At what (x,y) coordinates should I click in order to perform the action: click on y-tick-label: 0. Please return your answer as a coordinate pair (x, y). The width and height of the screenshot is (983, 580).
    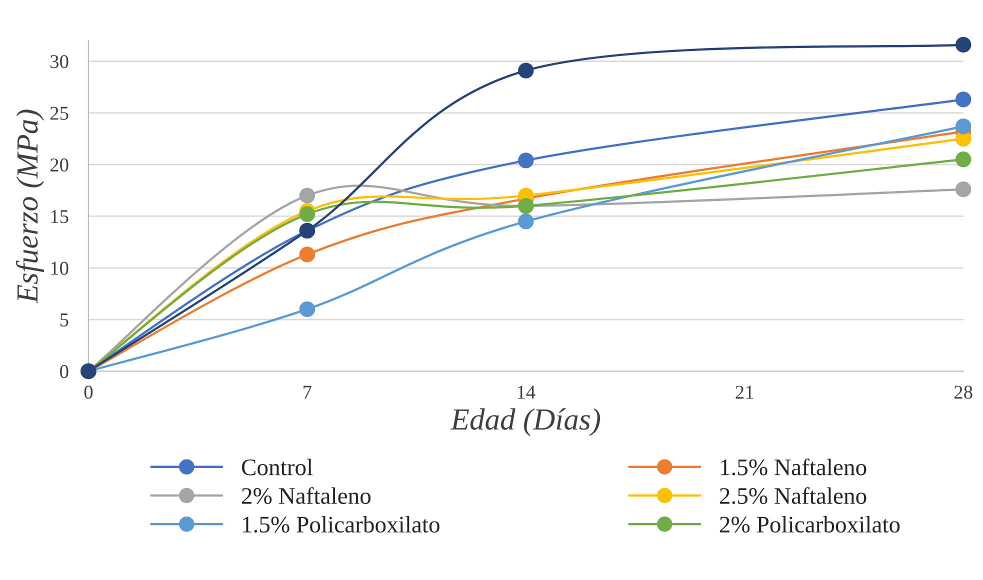
    Looking at the image, I should click on (64, 371).